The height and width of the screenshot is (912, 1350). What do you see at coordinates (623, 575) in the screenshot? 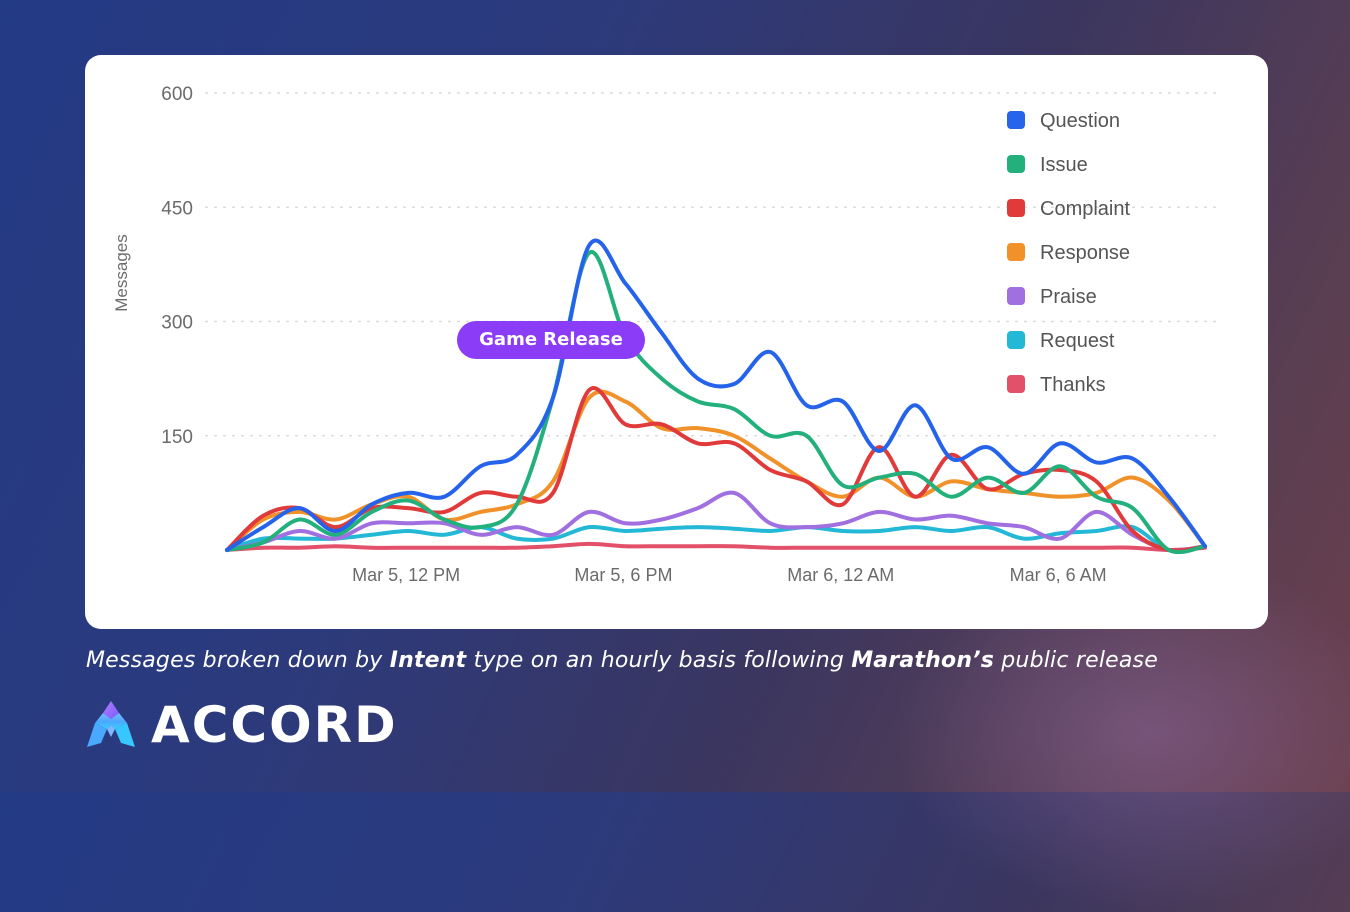
I see `x-tick-label: Mar 5, 6 PM` at bounding box center [623, 575].